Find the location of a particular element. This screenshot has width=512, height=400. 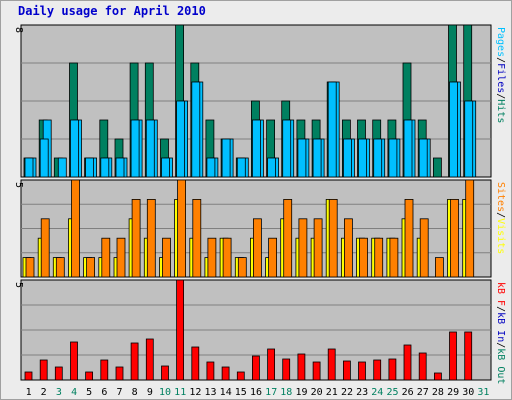

x-tick-label: 11 is located at coordinates (180, 392).